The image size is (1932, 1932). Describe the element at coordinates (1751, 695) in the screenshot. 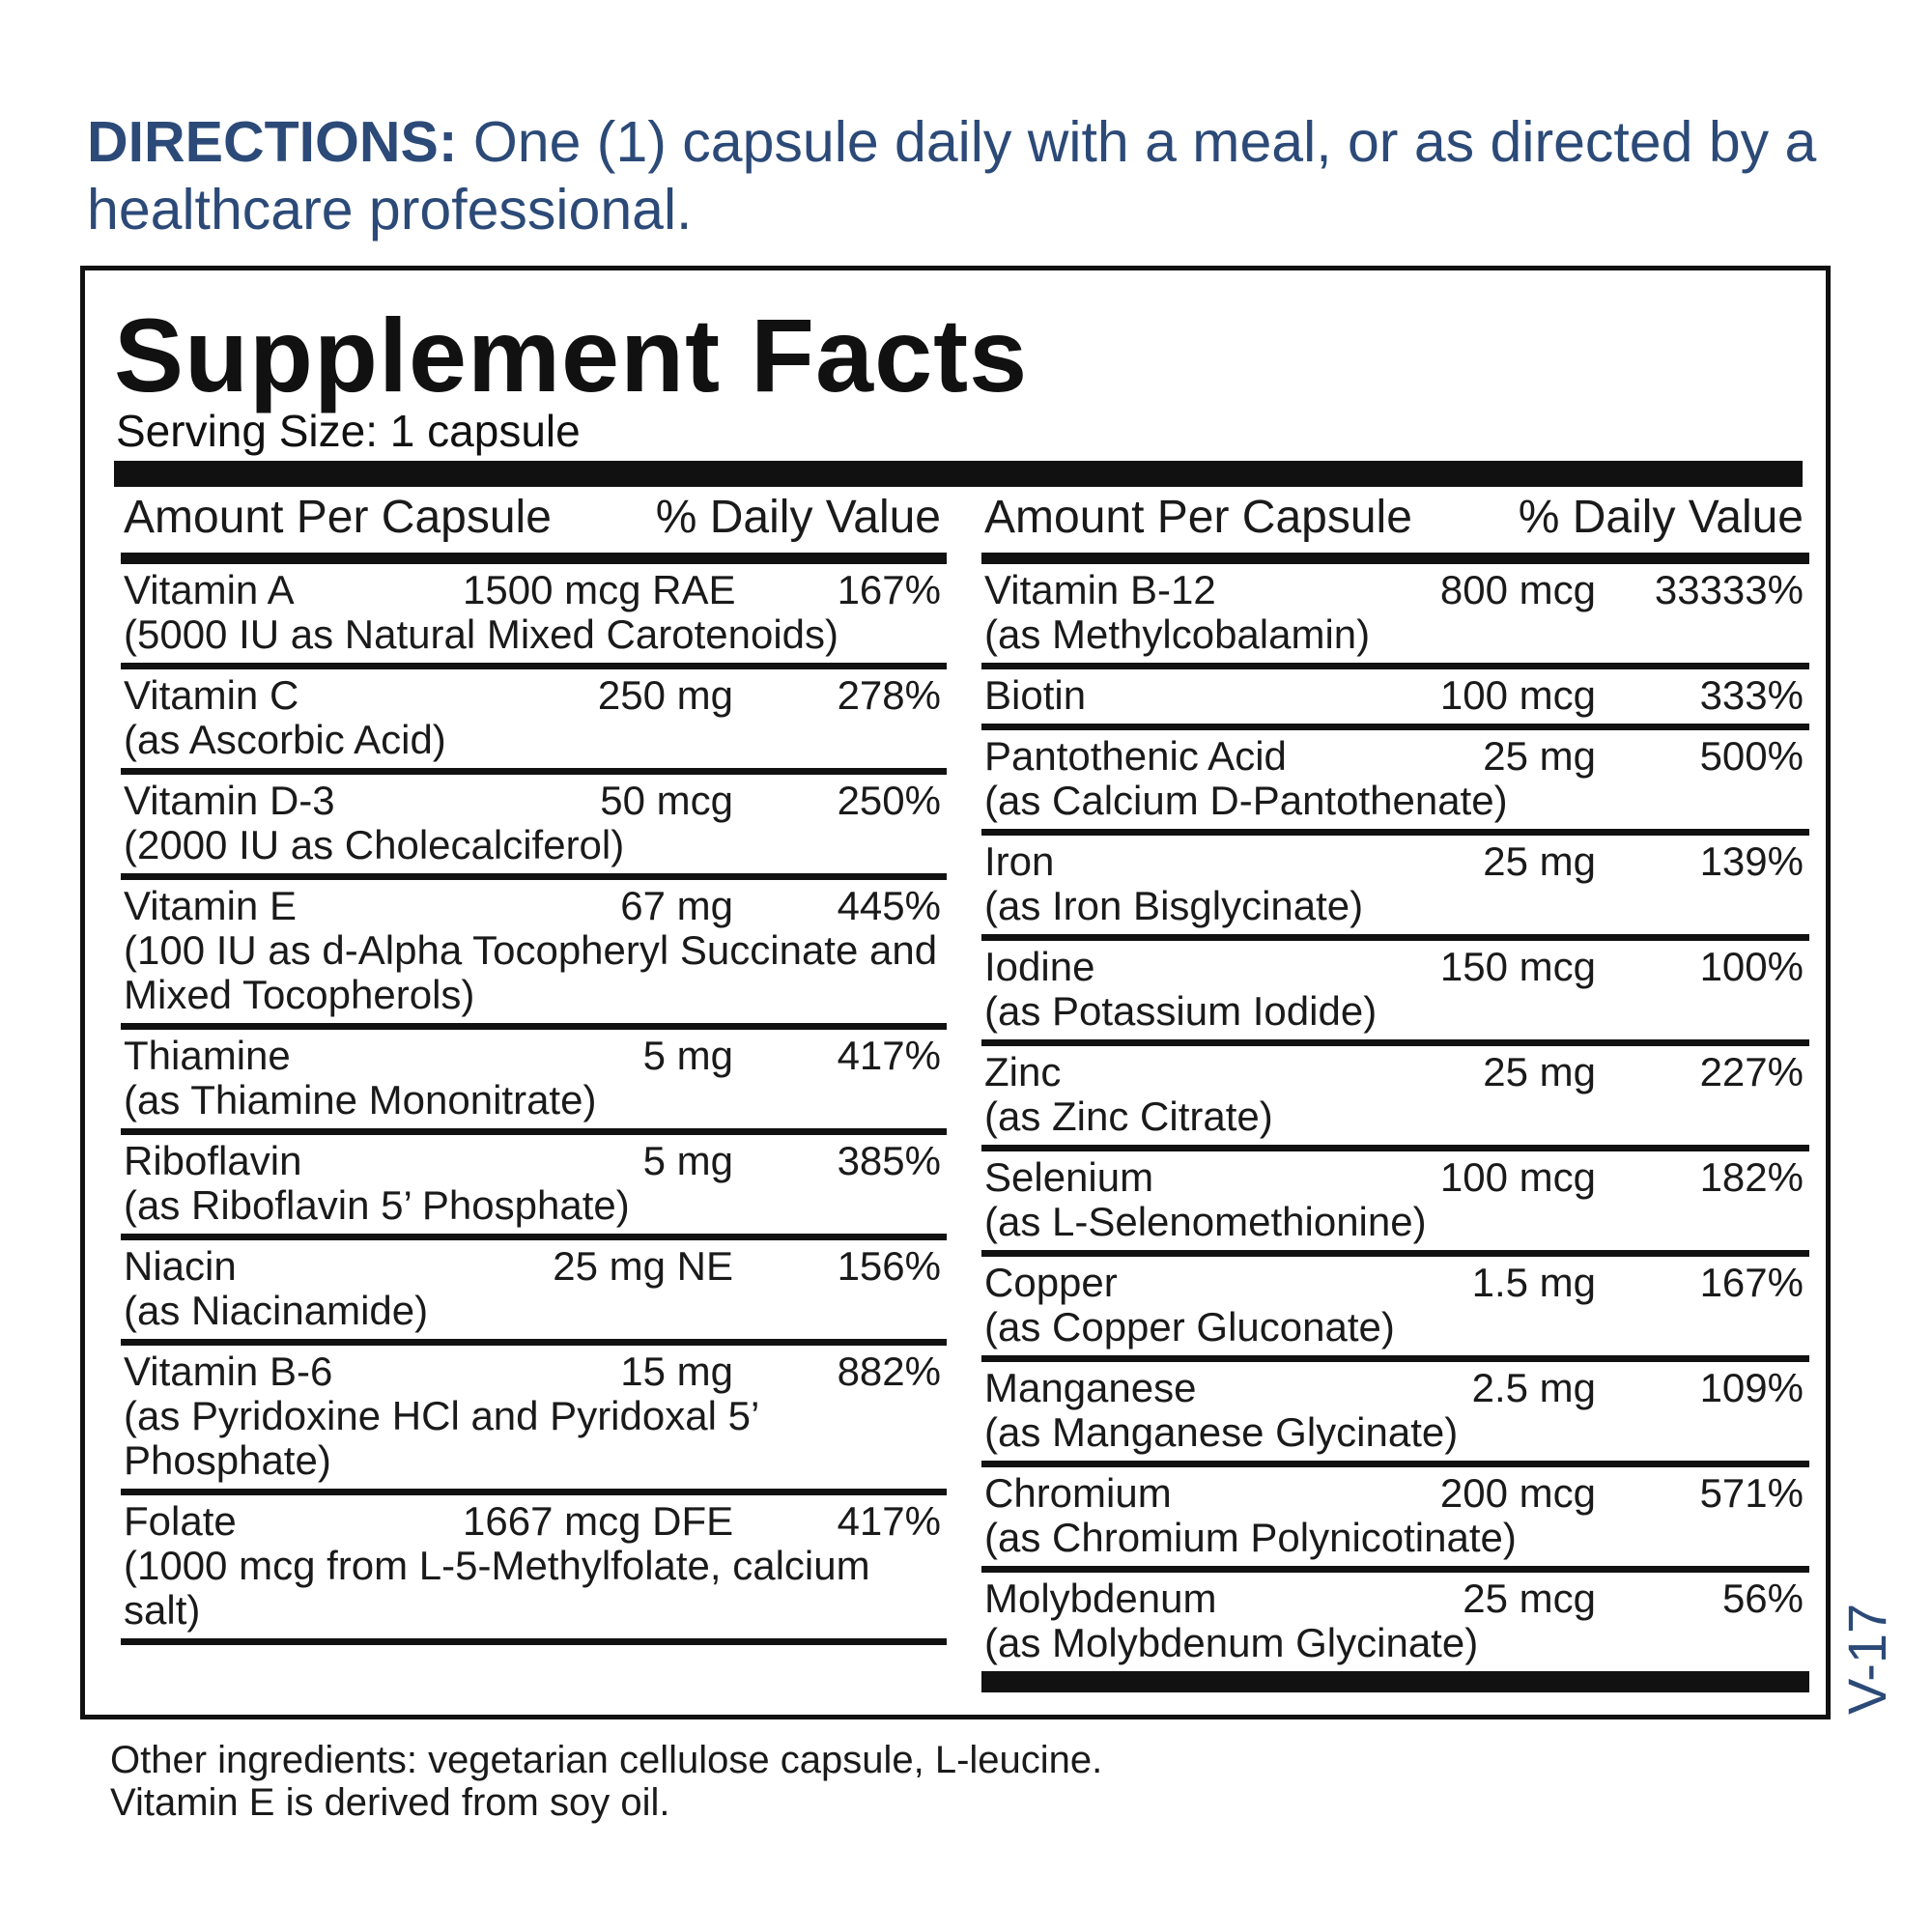

I see `nutrient-daily-value: 333%` at that location.